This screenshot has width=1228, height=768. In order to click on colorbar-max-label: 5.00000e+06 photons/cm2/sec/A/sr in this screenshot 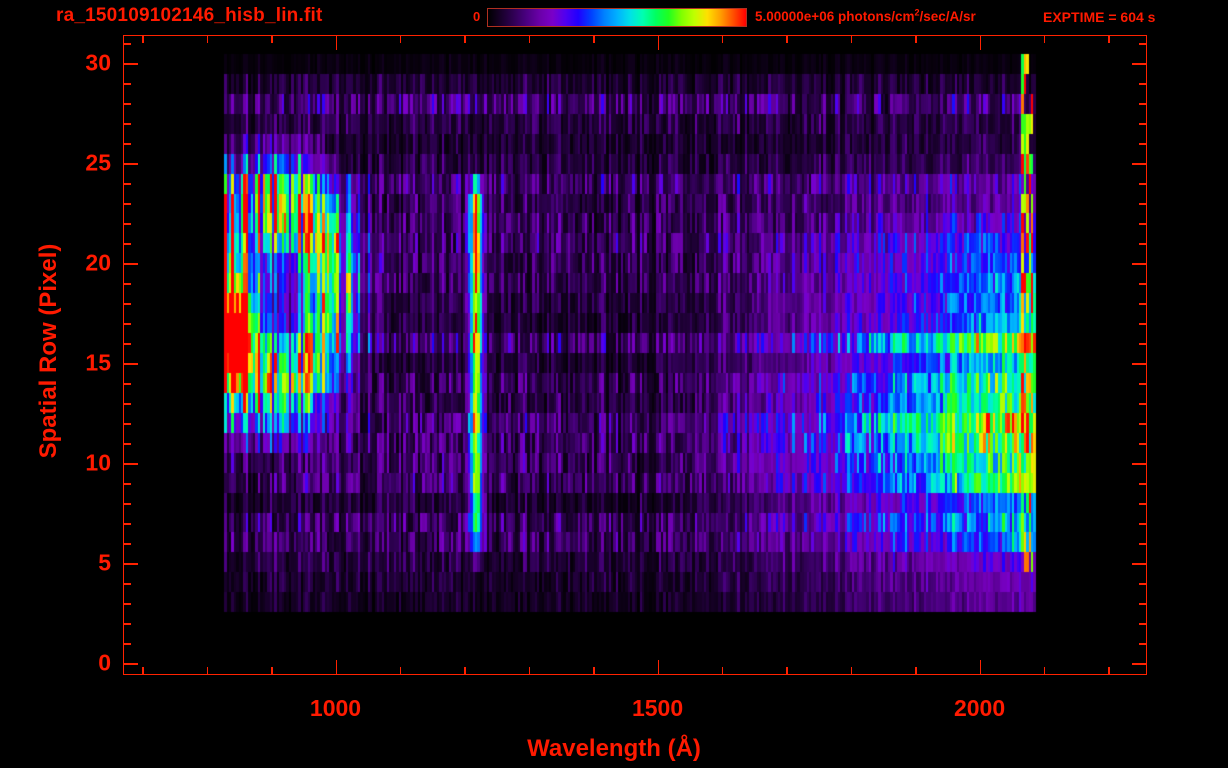, I will do `click(865, 15)`.